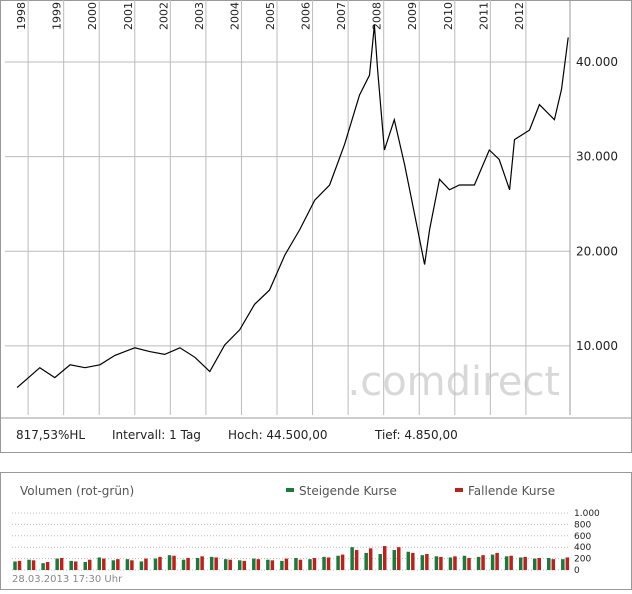  I want to click on y-tick-label: 10.000, so click(597, 346).